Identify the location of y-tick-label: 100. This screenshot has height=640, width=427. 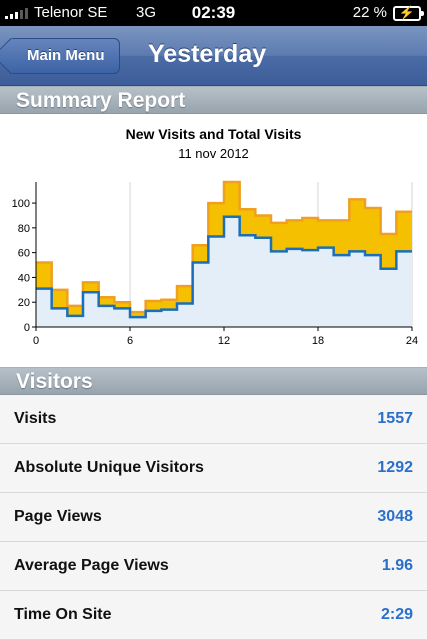
(21, 204).